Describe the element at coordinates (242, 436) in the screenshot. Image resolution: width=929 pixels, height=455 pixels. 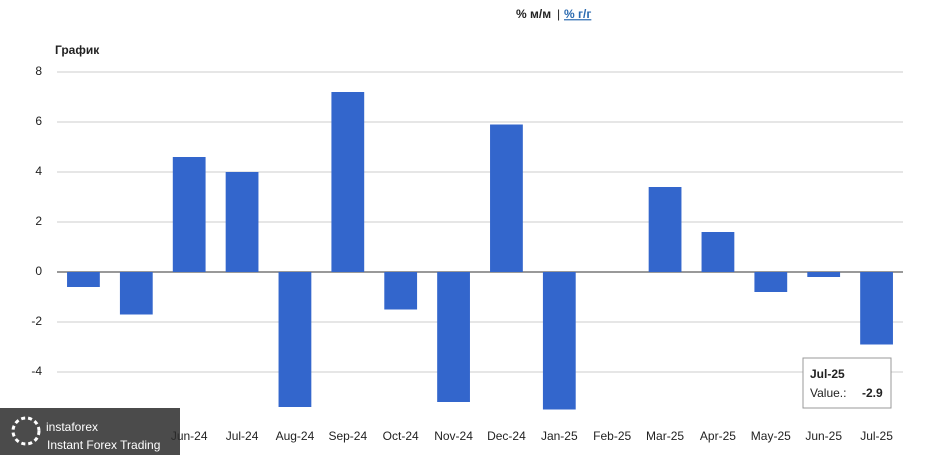
I see `x-tick-label: Jul-24` at that location.